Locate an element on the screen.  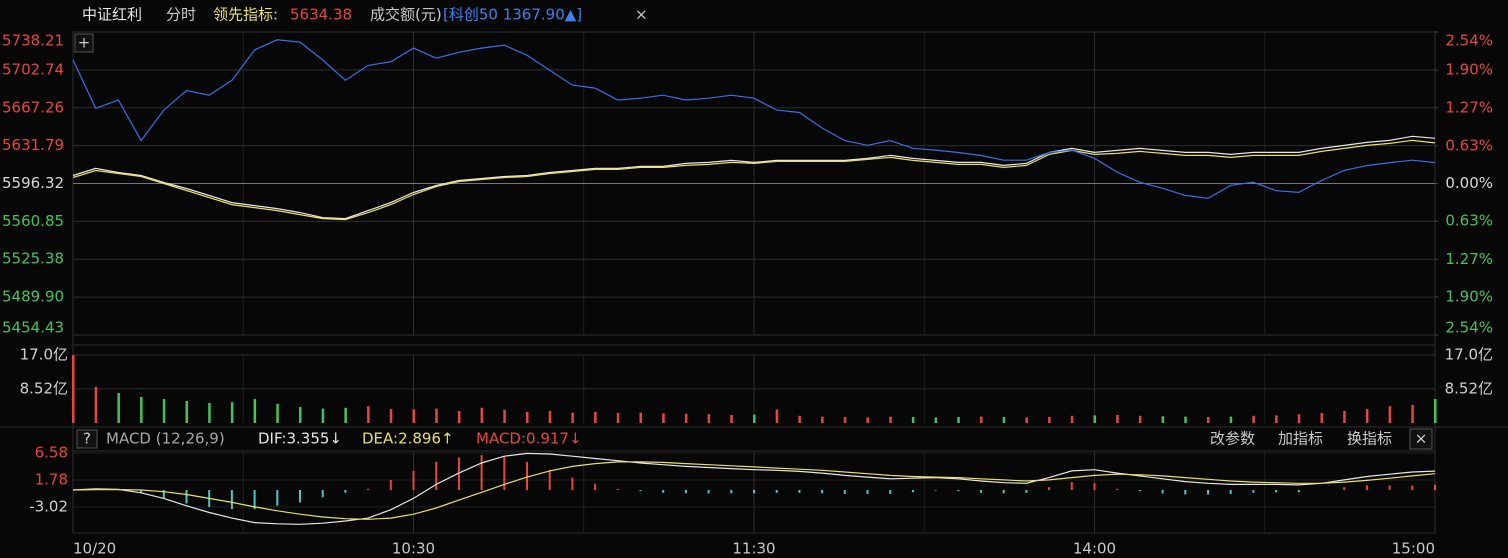
macd-line is located at coordinates (754, 490).